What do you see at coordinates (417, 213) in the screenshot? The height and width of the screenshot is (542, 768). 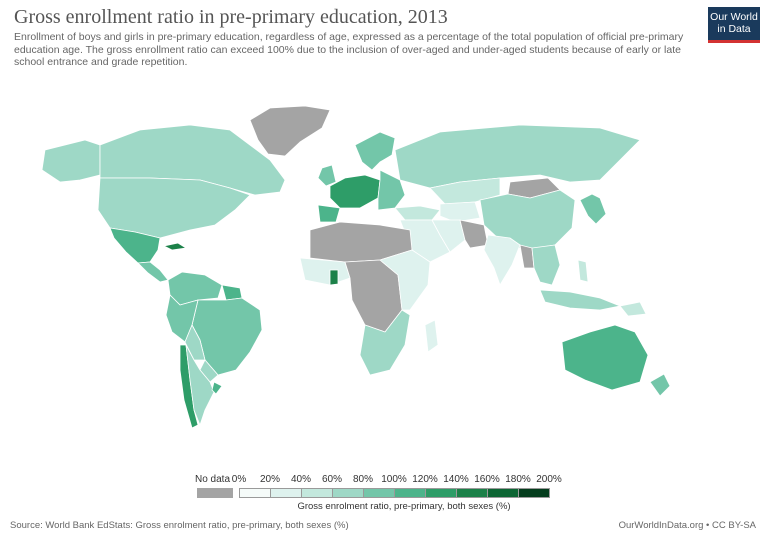 I see `region-turkey-caucasus` at bounding box center [417, 213].